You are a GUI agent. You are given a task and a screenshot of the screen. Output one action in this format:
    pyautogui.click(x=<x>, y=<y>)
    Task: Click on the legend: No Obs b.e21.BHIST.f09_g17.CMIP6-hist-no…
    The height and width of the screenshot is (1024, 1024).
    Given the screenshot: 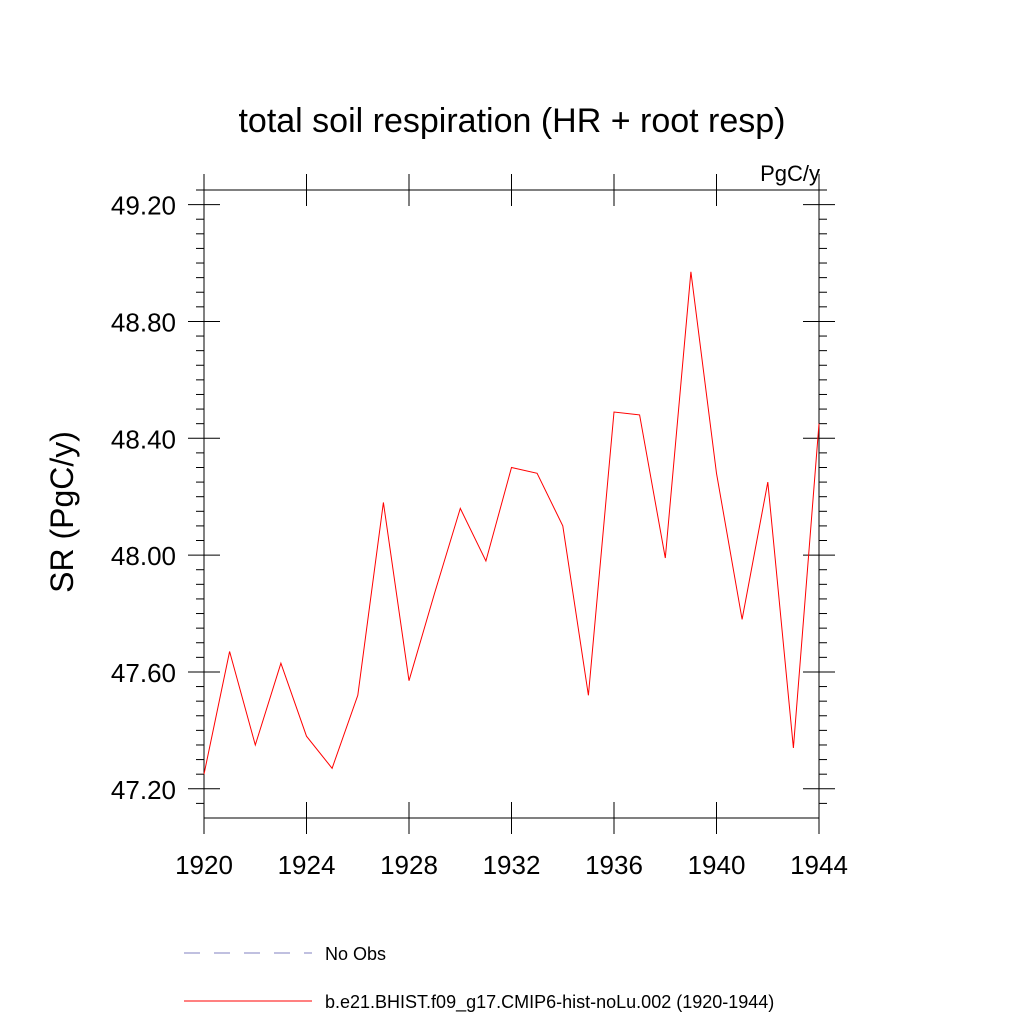 What is the action you would take?
    pyautogui.click(x=479, y=978)
    